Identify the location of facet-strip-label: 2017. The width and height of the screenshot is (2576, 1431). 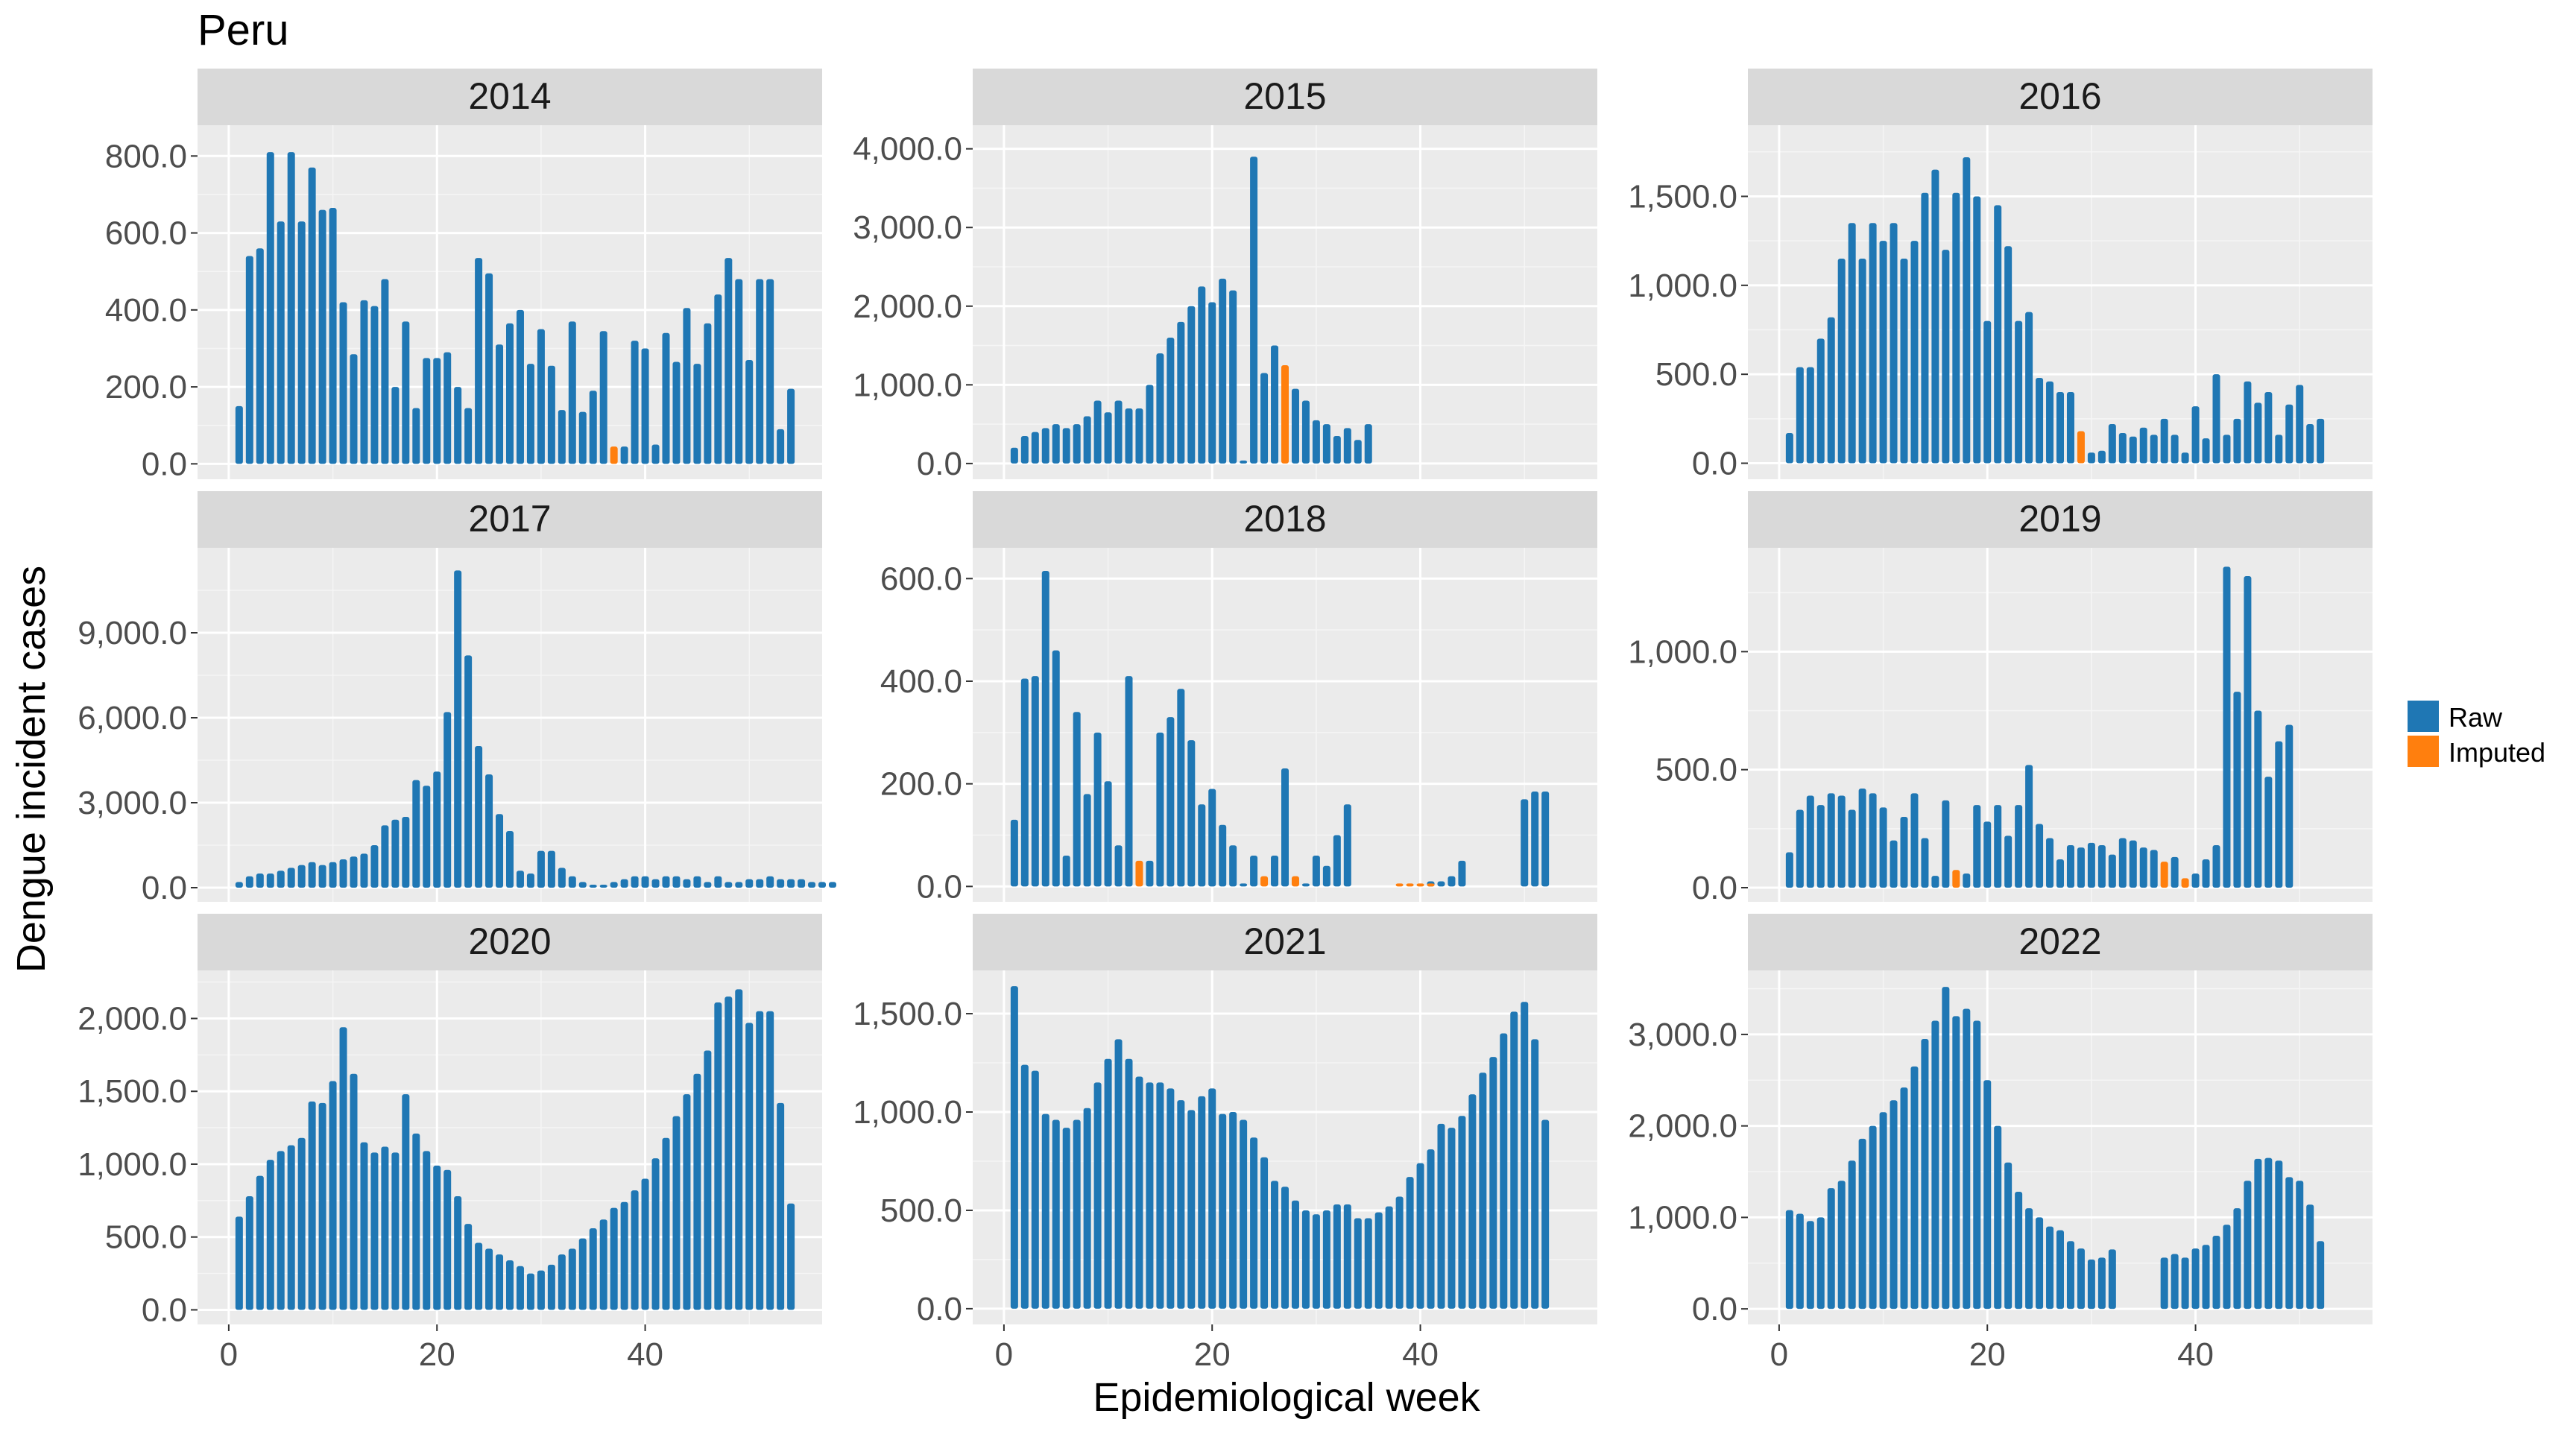
(509, 519).